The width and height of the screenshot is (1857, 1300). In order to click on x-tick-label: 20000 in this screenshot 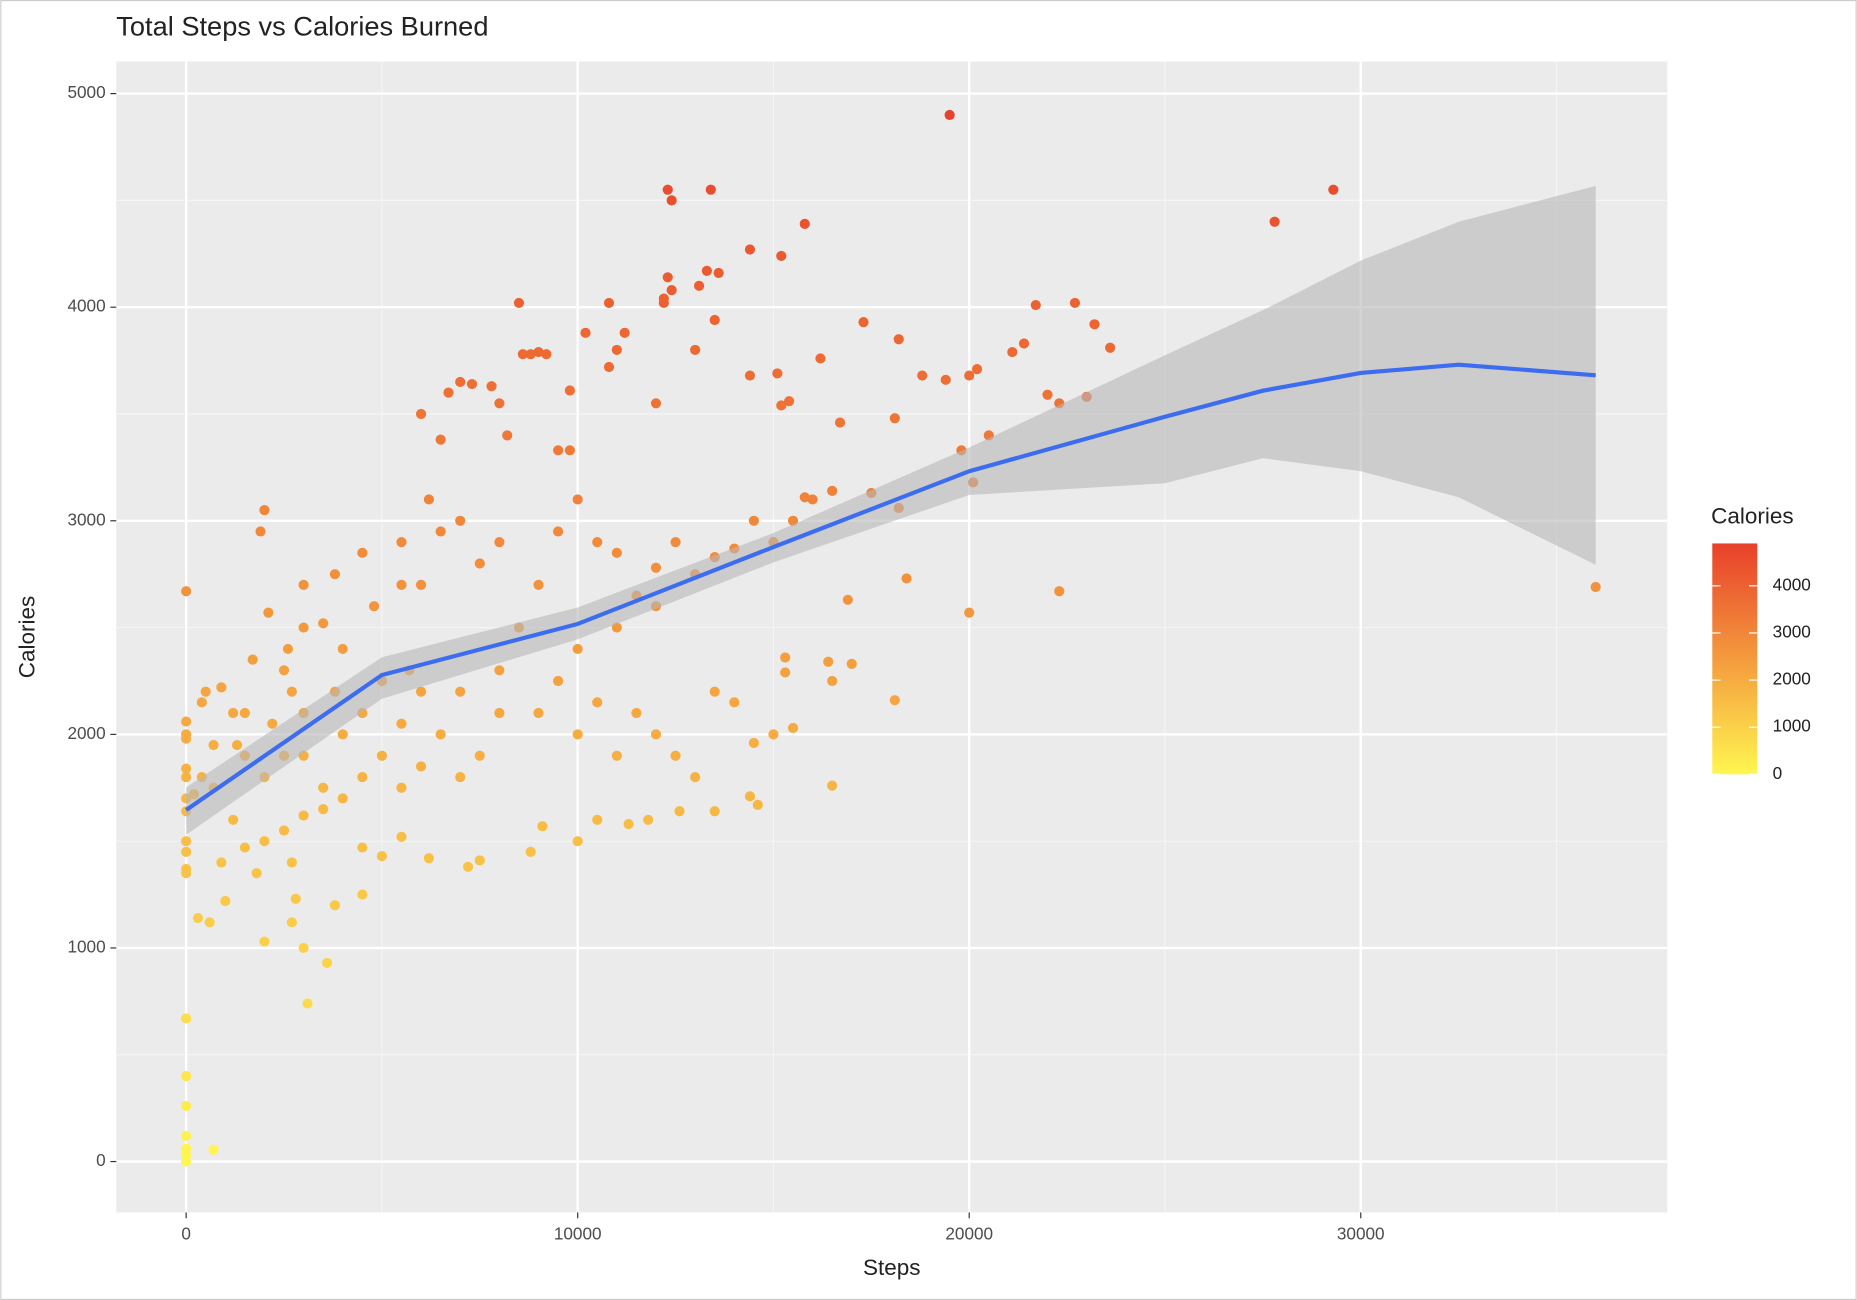, I will do `click(969, 1233)`.